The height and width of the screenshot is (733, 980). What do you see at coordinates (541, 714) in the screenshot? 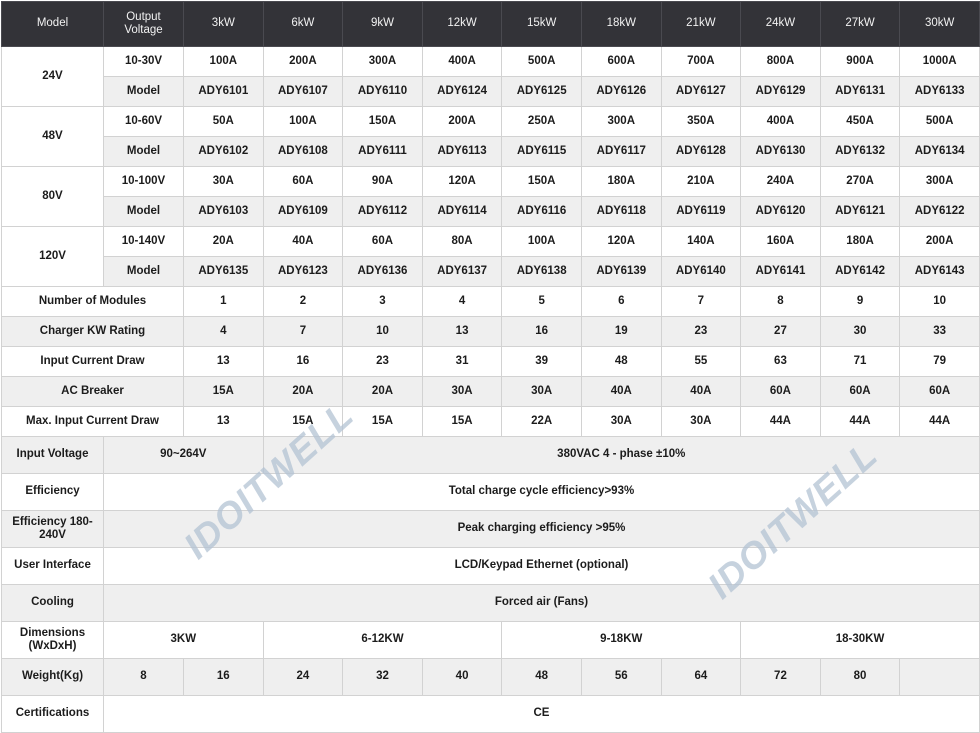
I see `certifications-value: CE` at bounding box center [541, 714].